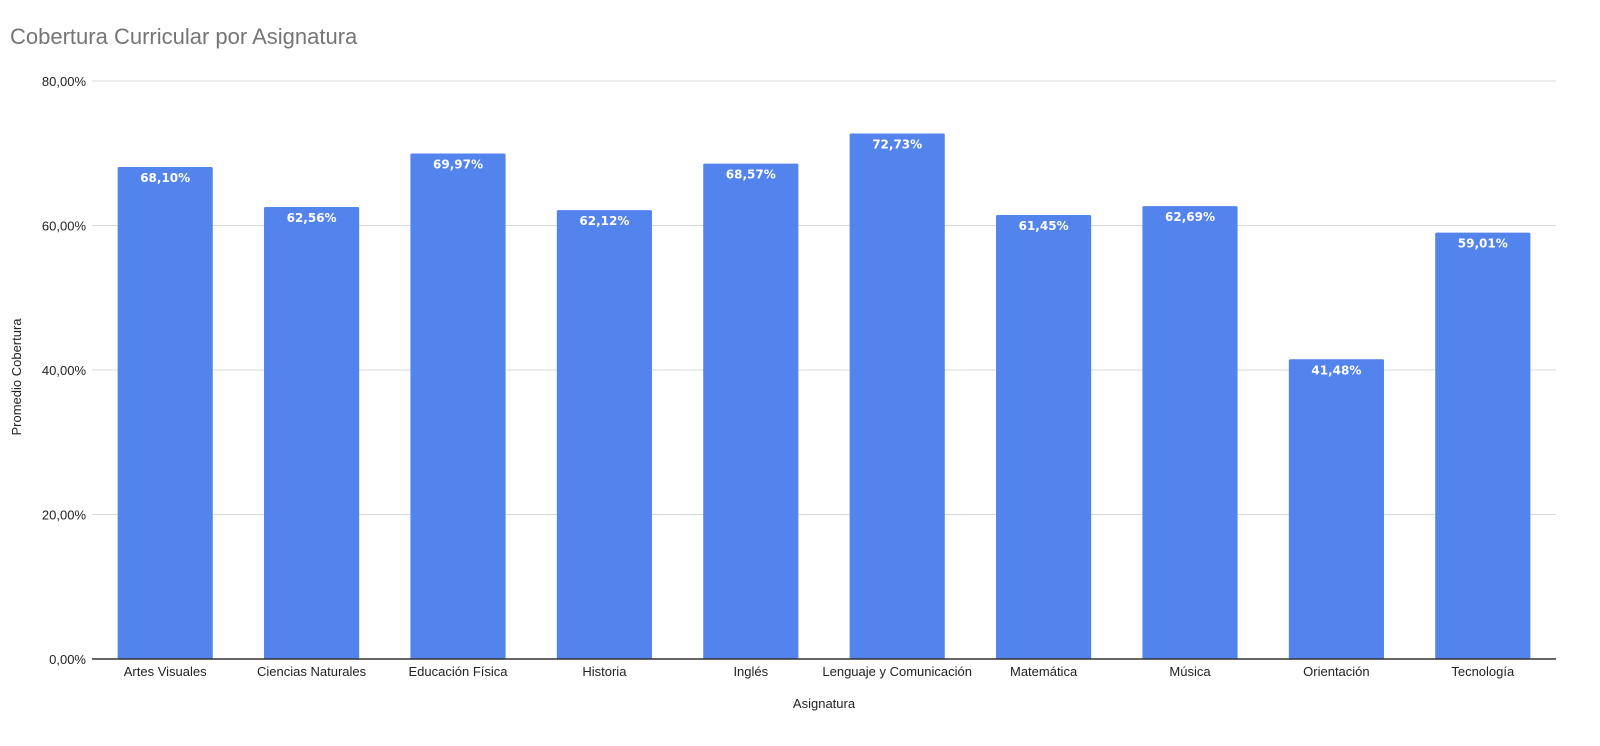 The width and height of the screenshot is (1600, 746). Describe the element at coordinates (1336, 671) in the screenshot. I see `x-tick-label: Orientación` at that location.